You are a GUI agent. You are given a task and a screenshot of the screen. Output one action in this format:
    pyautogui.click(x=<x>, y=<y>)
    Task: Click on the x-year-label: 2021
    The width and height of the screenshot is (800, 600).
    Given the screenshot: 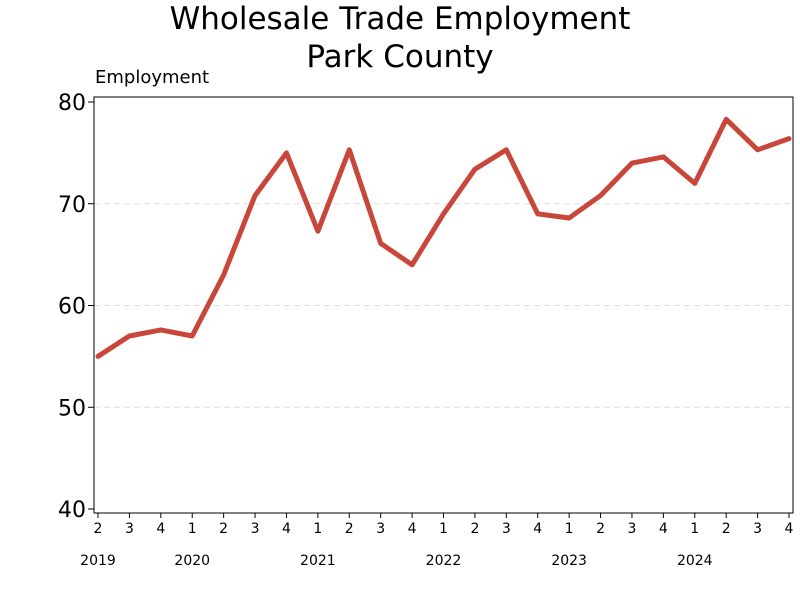 What is the action you would take?
    pyautogui.click(x=318, y=561)
    